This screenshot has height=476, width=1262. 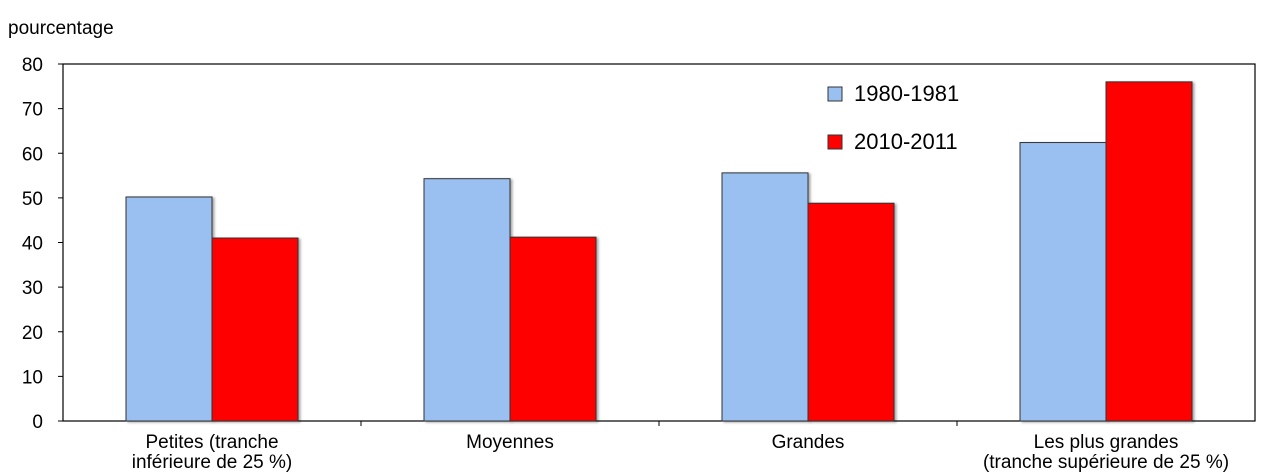 What do you see at coordinates (893, 117) in the screenshot?
I see `legend: 1980-1981 2010-2011` at bounding box center [893, 117].